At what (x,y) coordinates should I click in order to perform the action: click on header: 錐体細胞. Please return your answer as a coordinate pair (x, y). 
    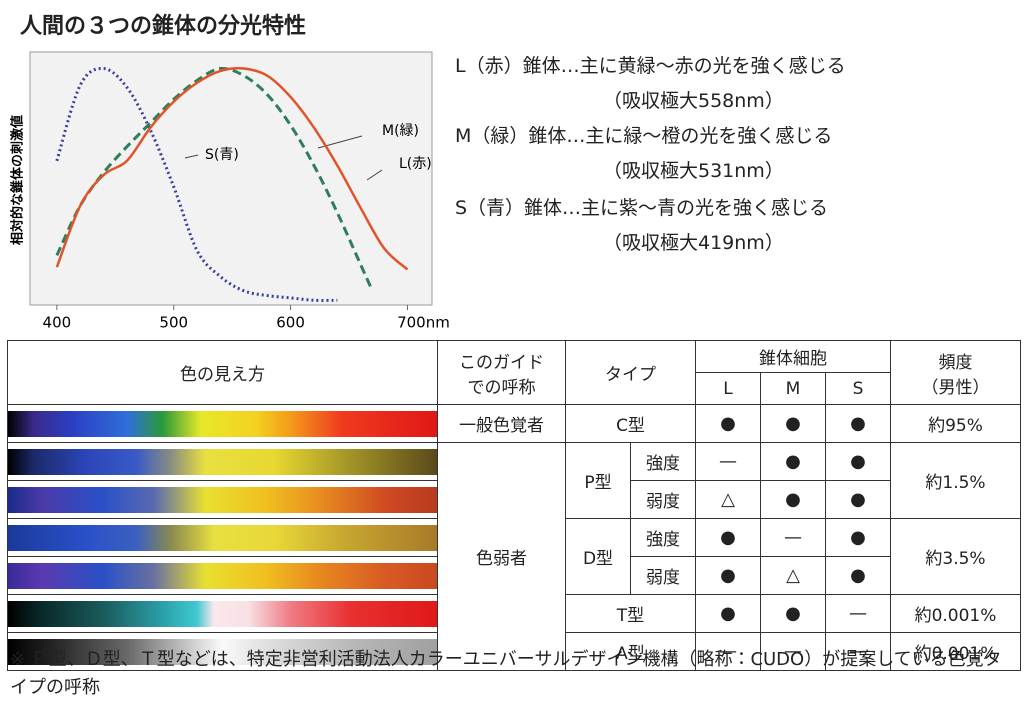
    Looking at the image, I should click on (793, 359).